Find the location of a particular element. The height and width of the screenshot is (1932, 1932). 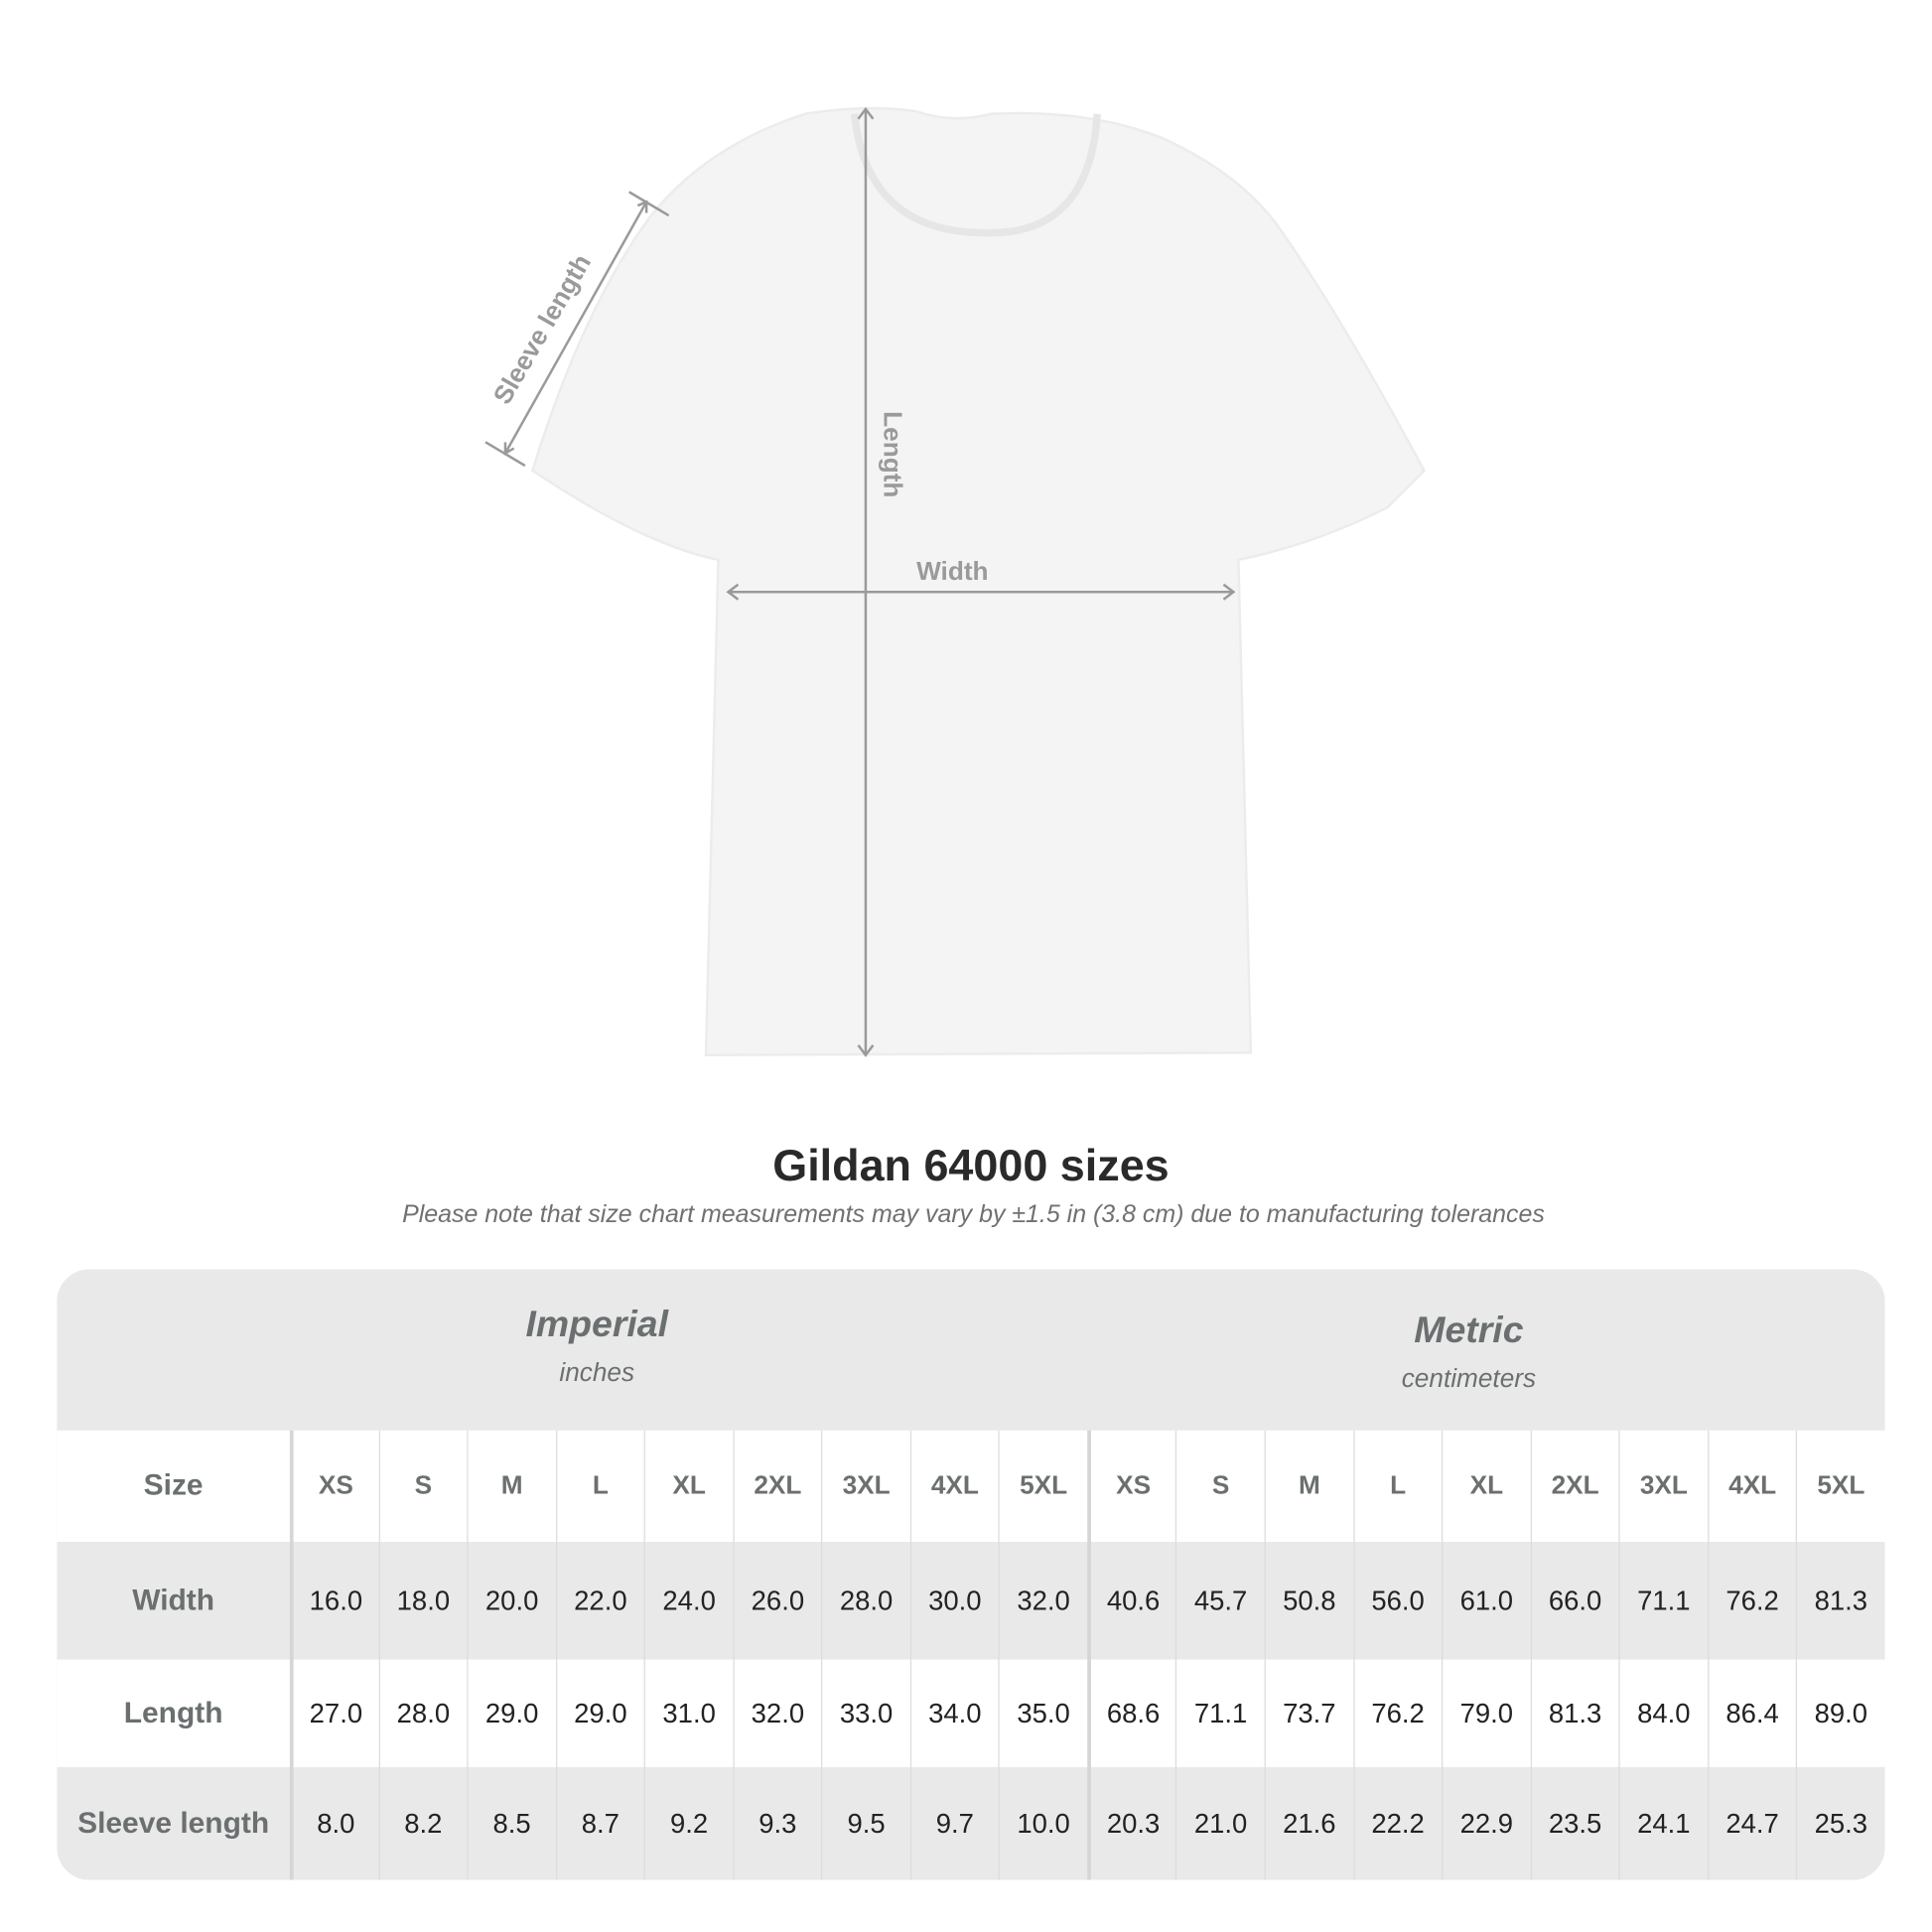

table-cell: 18.0 is located at coordinates (423, 1601).